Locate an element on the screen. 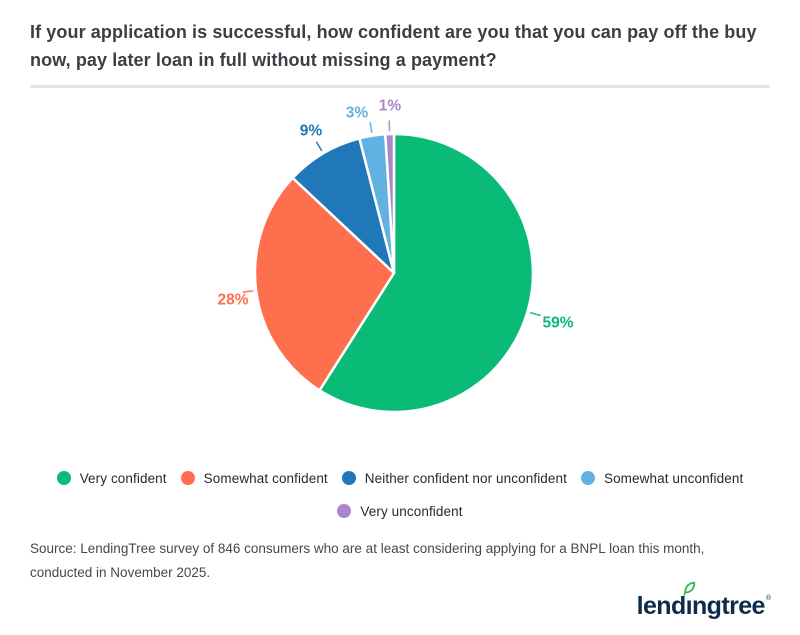 This screenshot has width=800, height=635. pie-label-tick-somewhat-confident is located at coordinates (248, 291).